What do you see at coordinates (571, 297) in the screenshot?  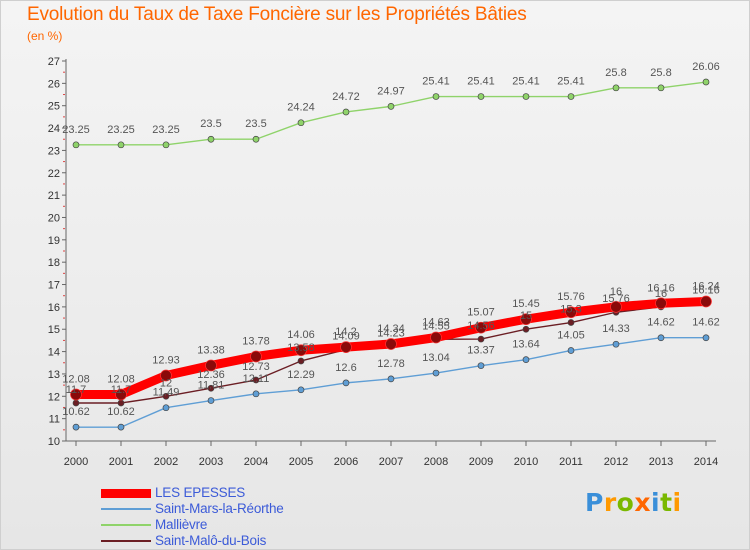 I see `data-label: 15.76` at bounding box center [571, 297].